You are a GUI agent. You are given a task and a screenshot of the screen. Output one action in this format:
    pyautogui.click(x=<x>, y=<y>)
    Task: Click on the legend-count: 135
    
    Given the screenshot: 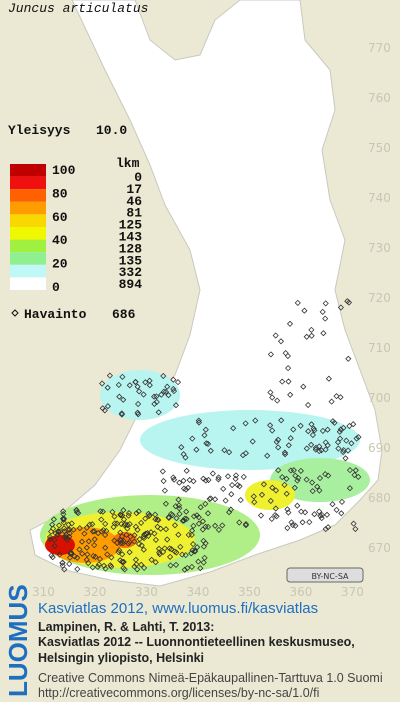 What is the action you would take?
    pyautogui.click(x=131, y=260)
    